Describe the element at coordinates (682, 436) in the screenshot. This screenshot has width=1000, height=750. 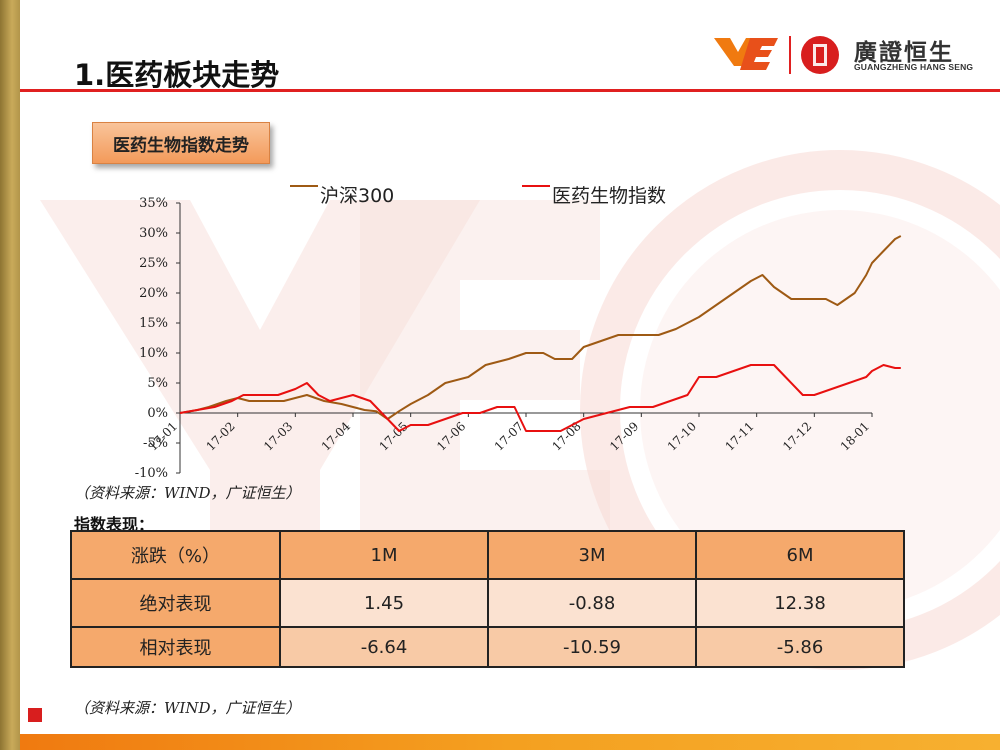
I see `x-tick-label: 17-10` at that location.